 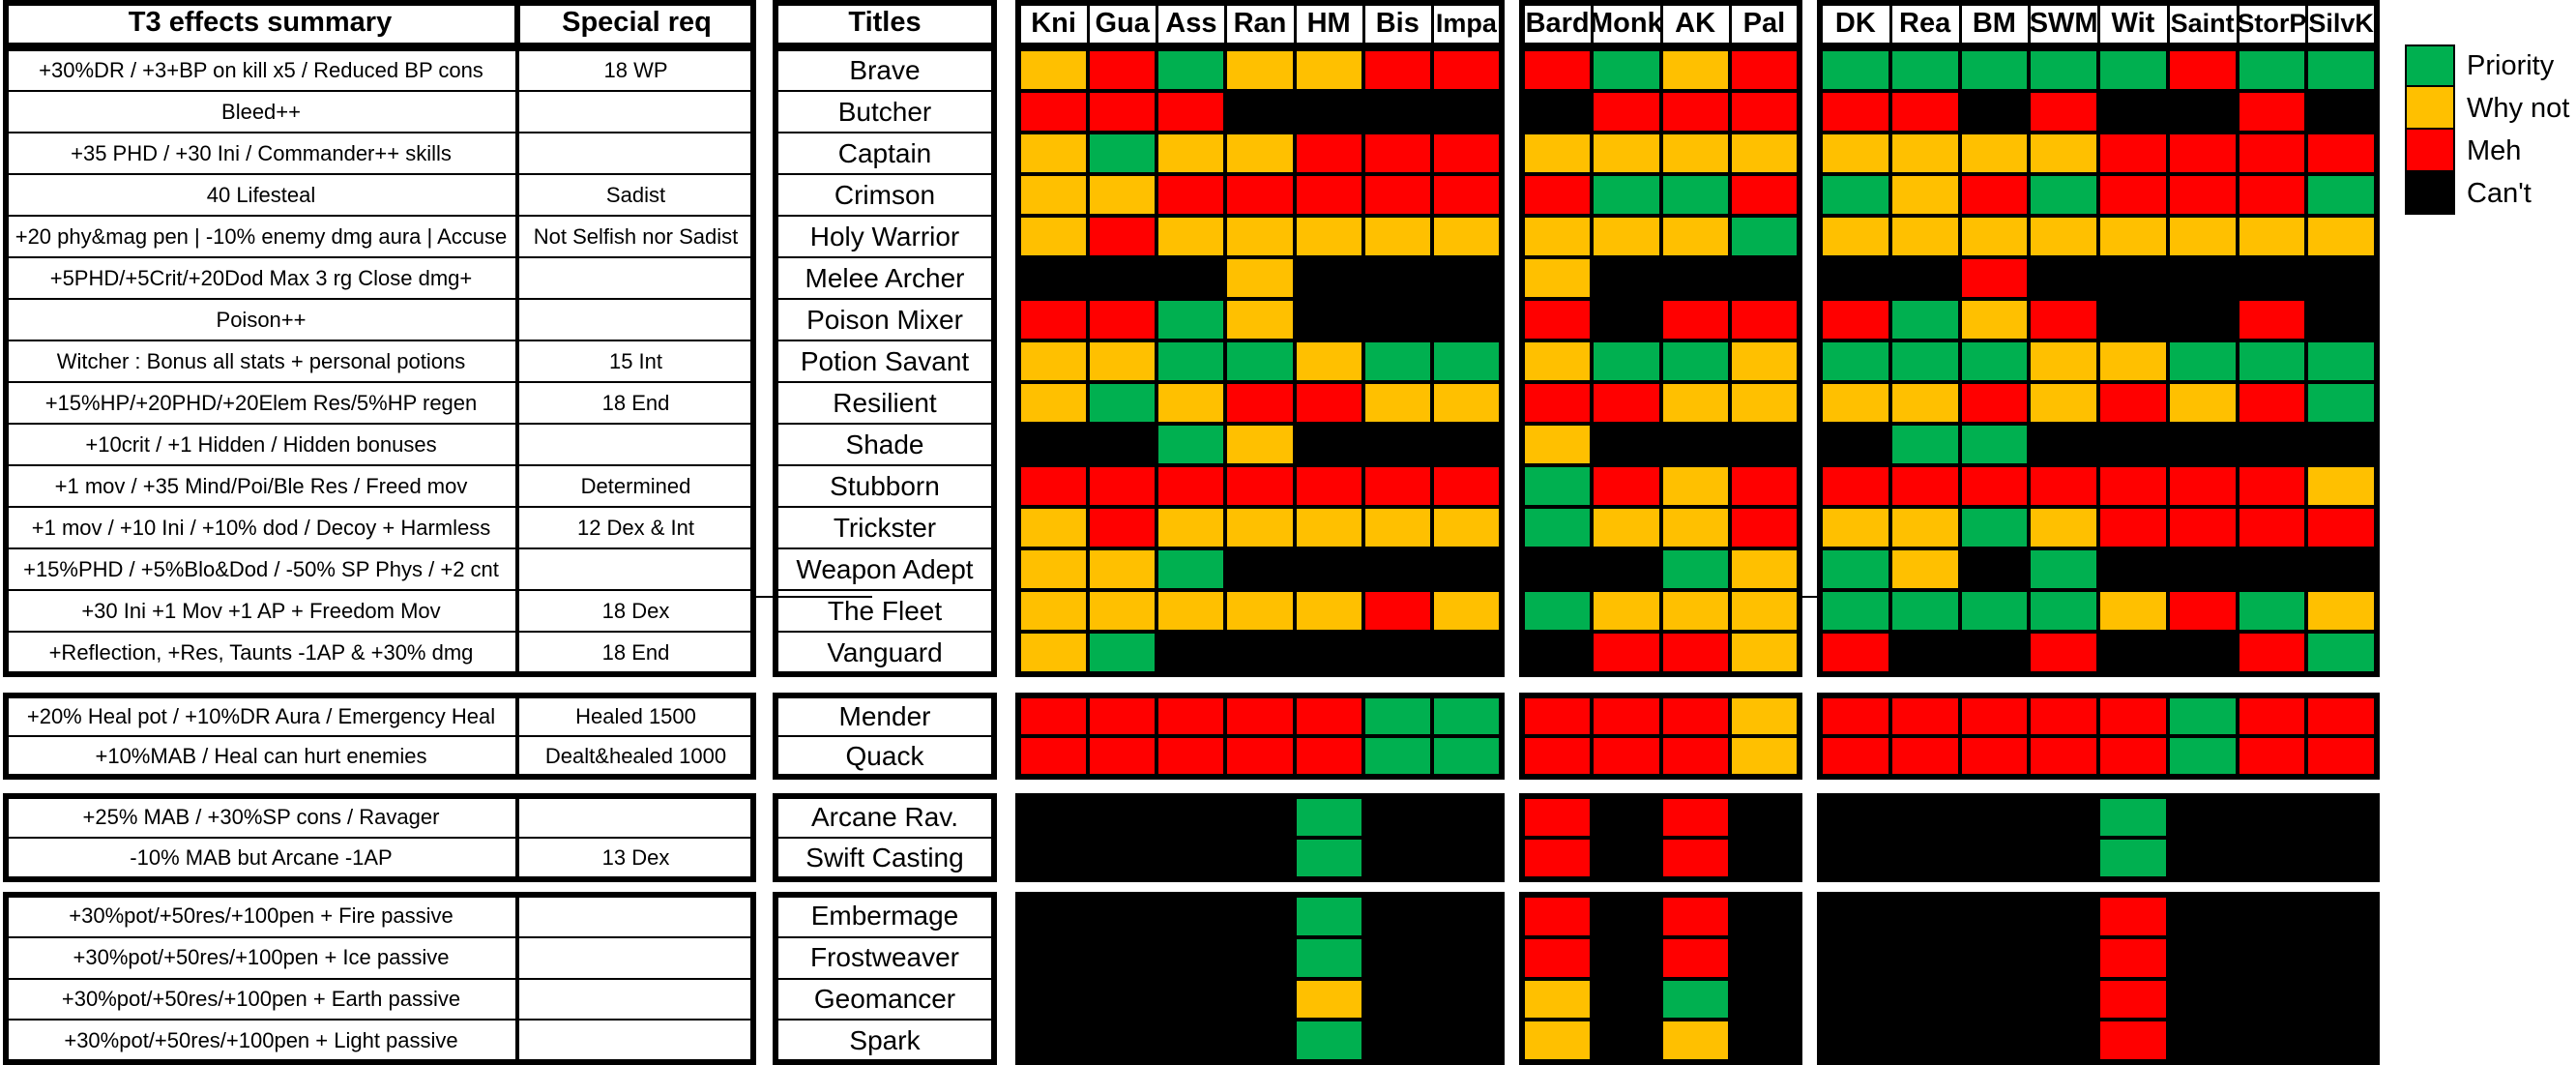 I want to click on header-titles: Titles, so click(x=885, y=22).